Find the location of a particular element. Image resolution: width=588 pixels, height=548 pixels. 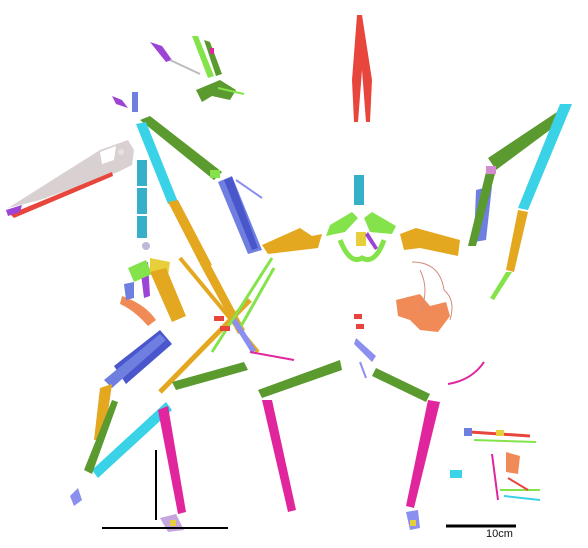

cervical-vertebrae is located at coordinates (250, 205).